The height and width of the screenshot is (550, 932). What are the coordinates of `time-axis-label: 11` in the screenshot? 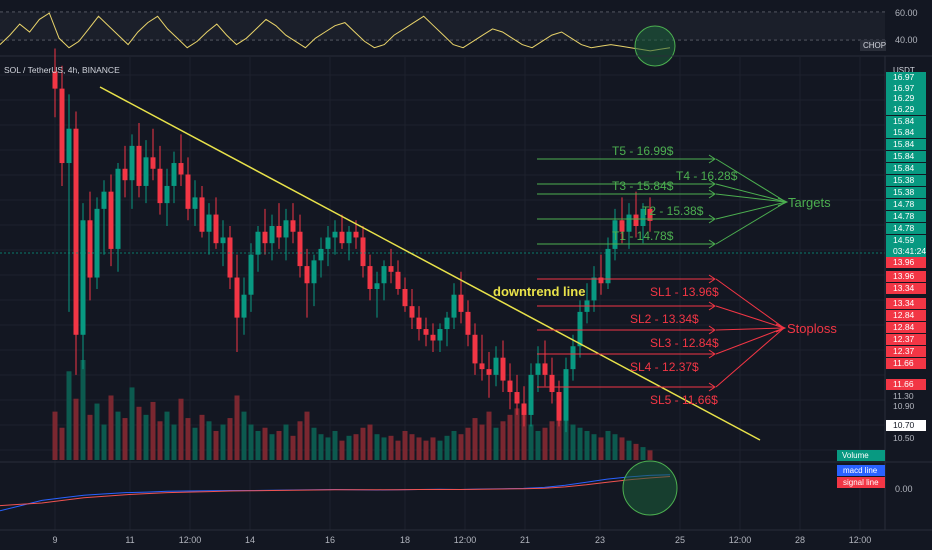 It's located at (129, 540).